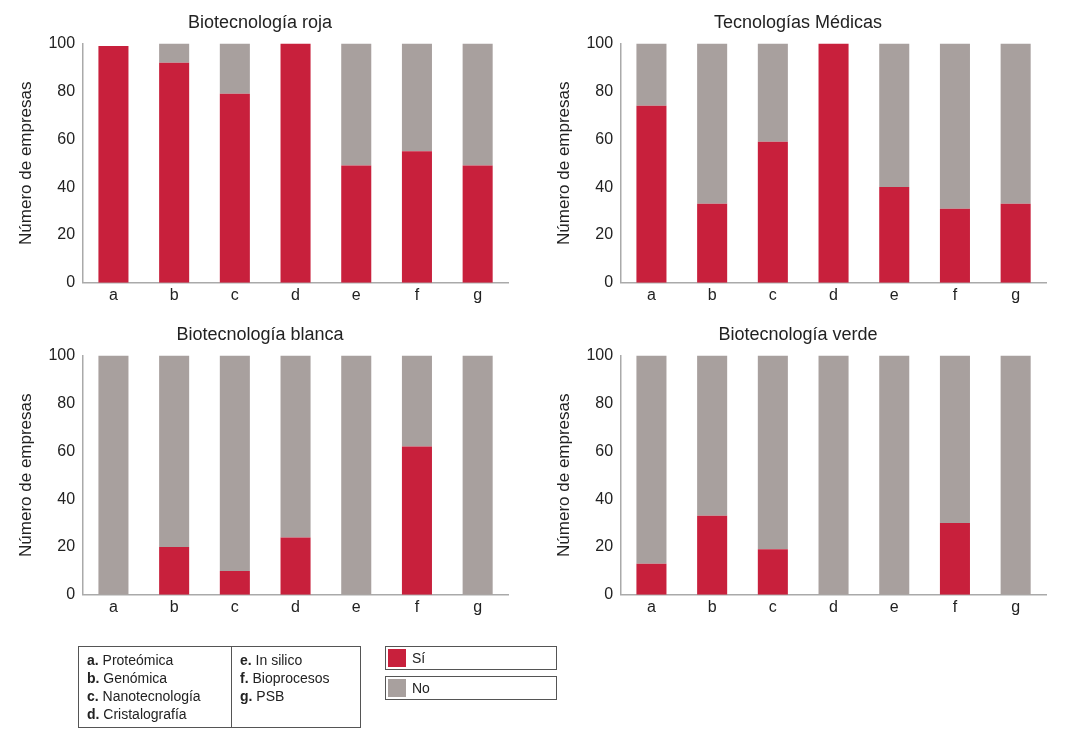 This screenshot has height=753, width=1074. Describe the element at coordinates (144, 696) in the screenshot. I see `text: c. Nanotecnología` at that location.